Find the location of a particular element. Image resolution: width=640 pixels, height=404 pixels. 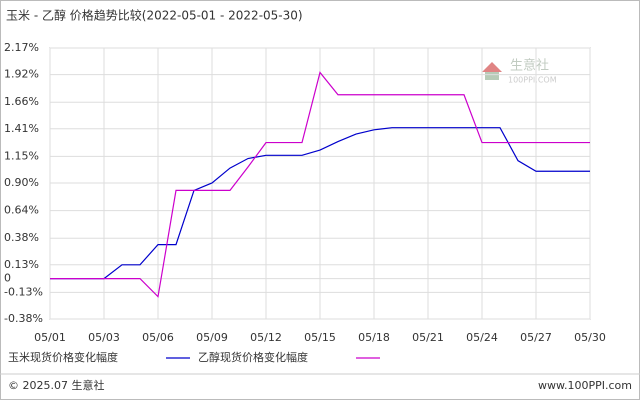

y-tick-label: 1.66% is located at coordinates (21, 101).